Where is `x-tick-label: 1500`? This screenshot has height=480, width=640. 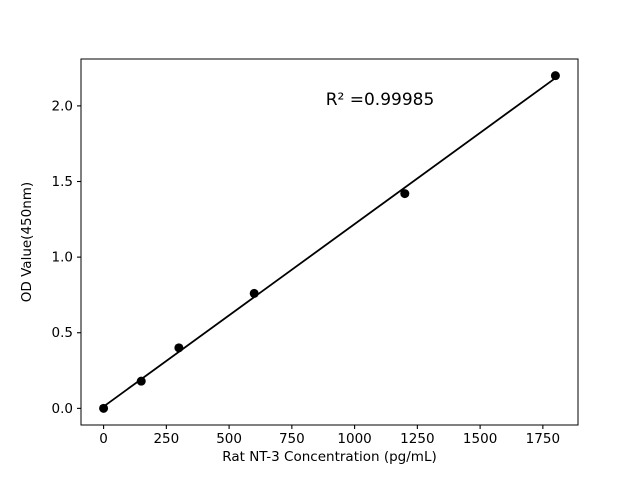 x-tick-label: 1500 is located at coordinates (480, 439).